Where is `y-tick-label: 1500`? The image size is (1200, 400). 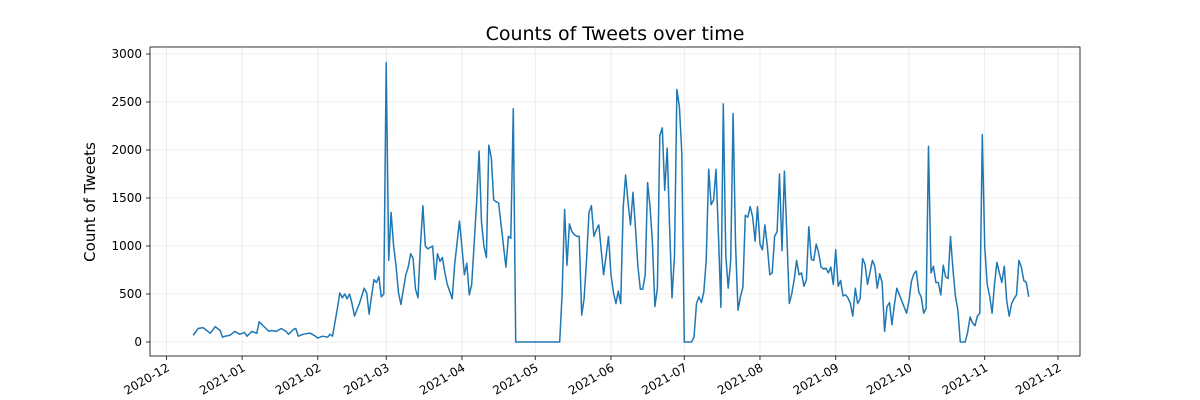
y-tick-label: 1500 is located at coordinates (126, 198).